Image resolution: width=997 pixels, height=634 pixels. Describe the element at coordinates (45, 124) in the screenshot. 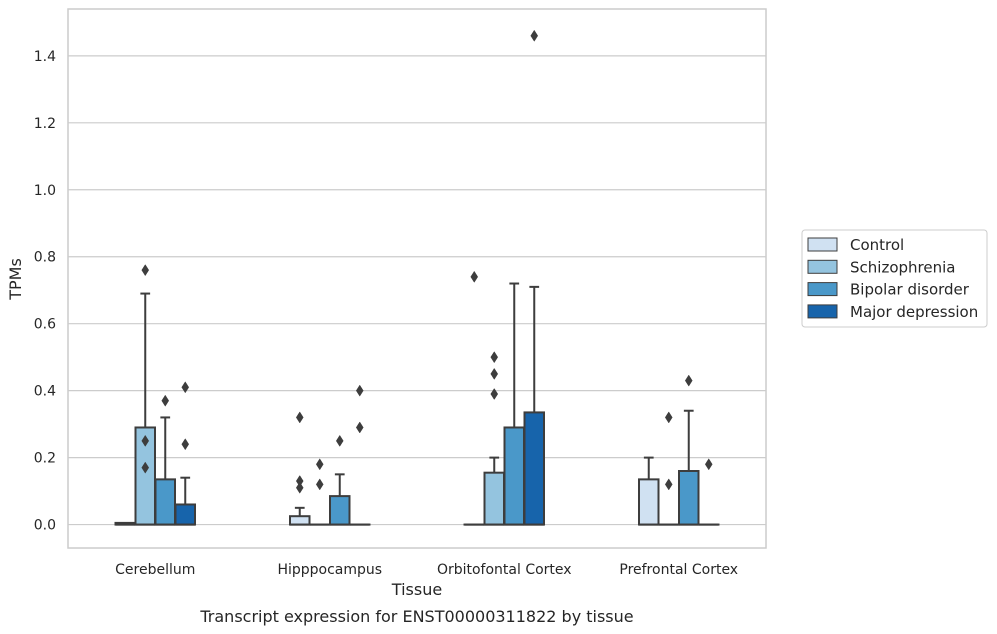

I see `y-tick-label: 1.2` at that location.